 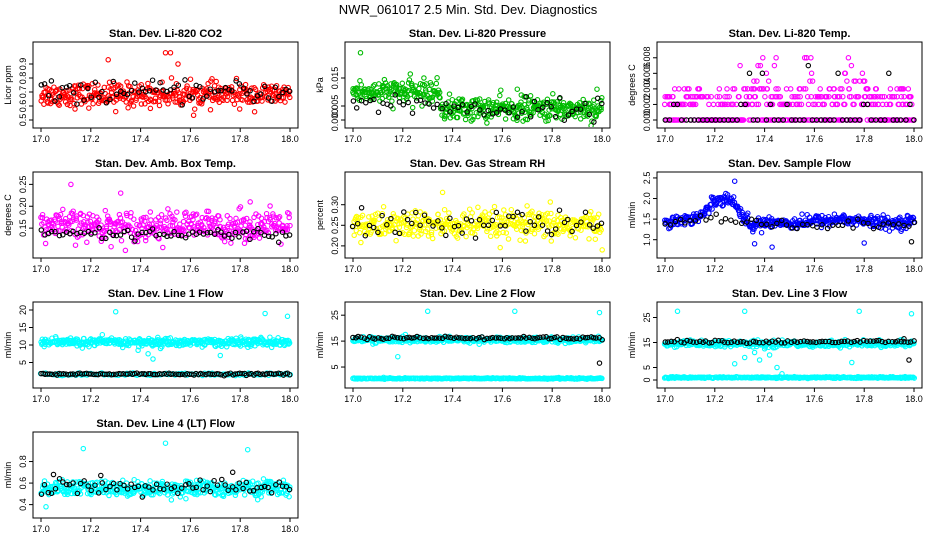 What do you see at coordinates (665, 399) in the screenshot?
I see `x-tick-label-line3: 17.0` at bounding box center [665, 399].